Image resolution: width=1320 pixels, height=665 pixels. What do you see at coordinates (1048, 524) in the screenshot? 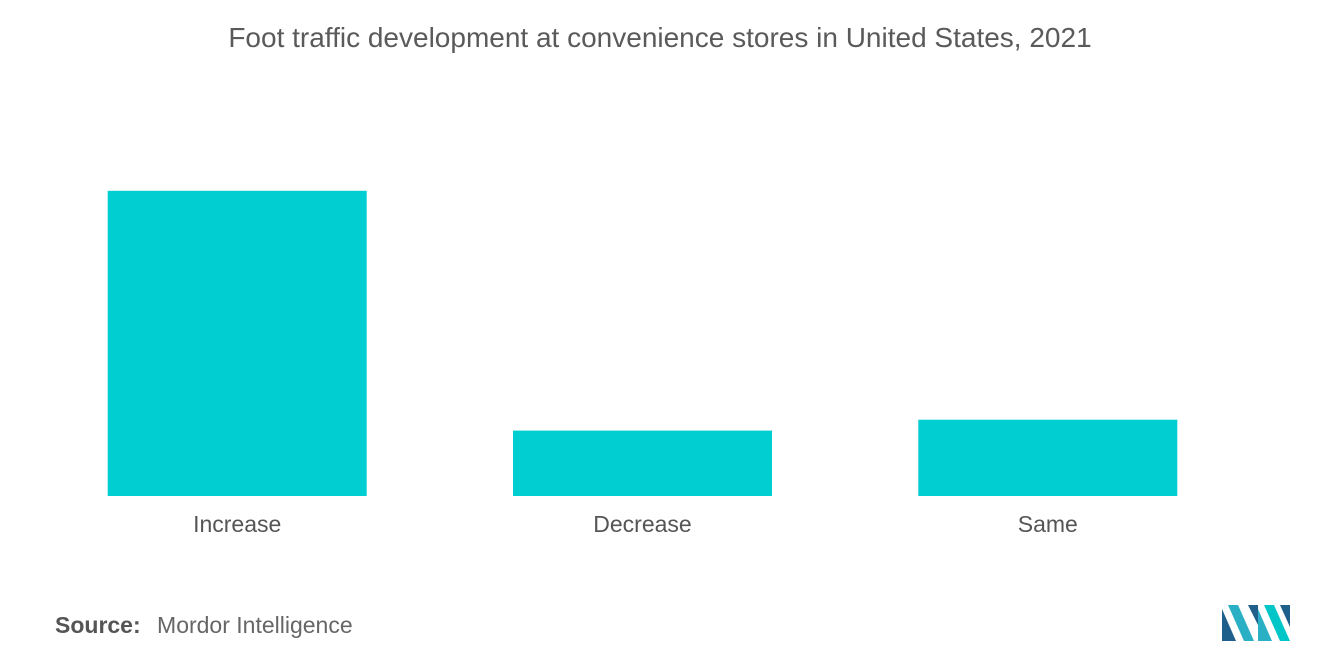
I see `x-tick-label-same: Same` at bounding box center [1048, 524].